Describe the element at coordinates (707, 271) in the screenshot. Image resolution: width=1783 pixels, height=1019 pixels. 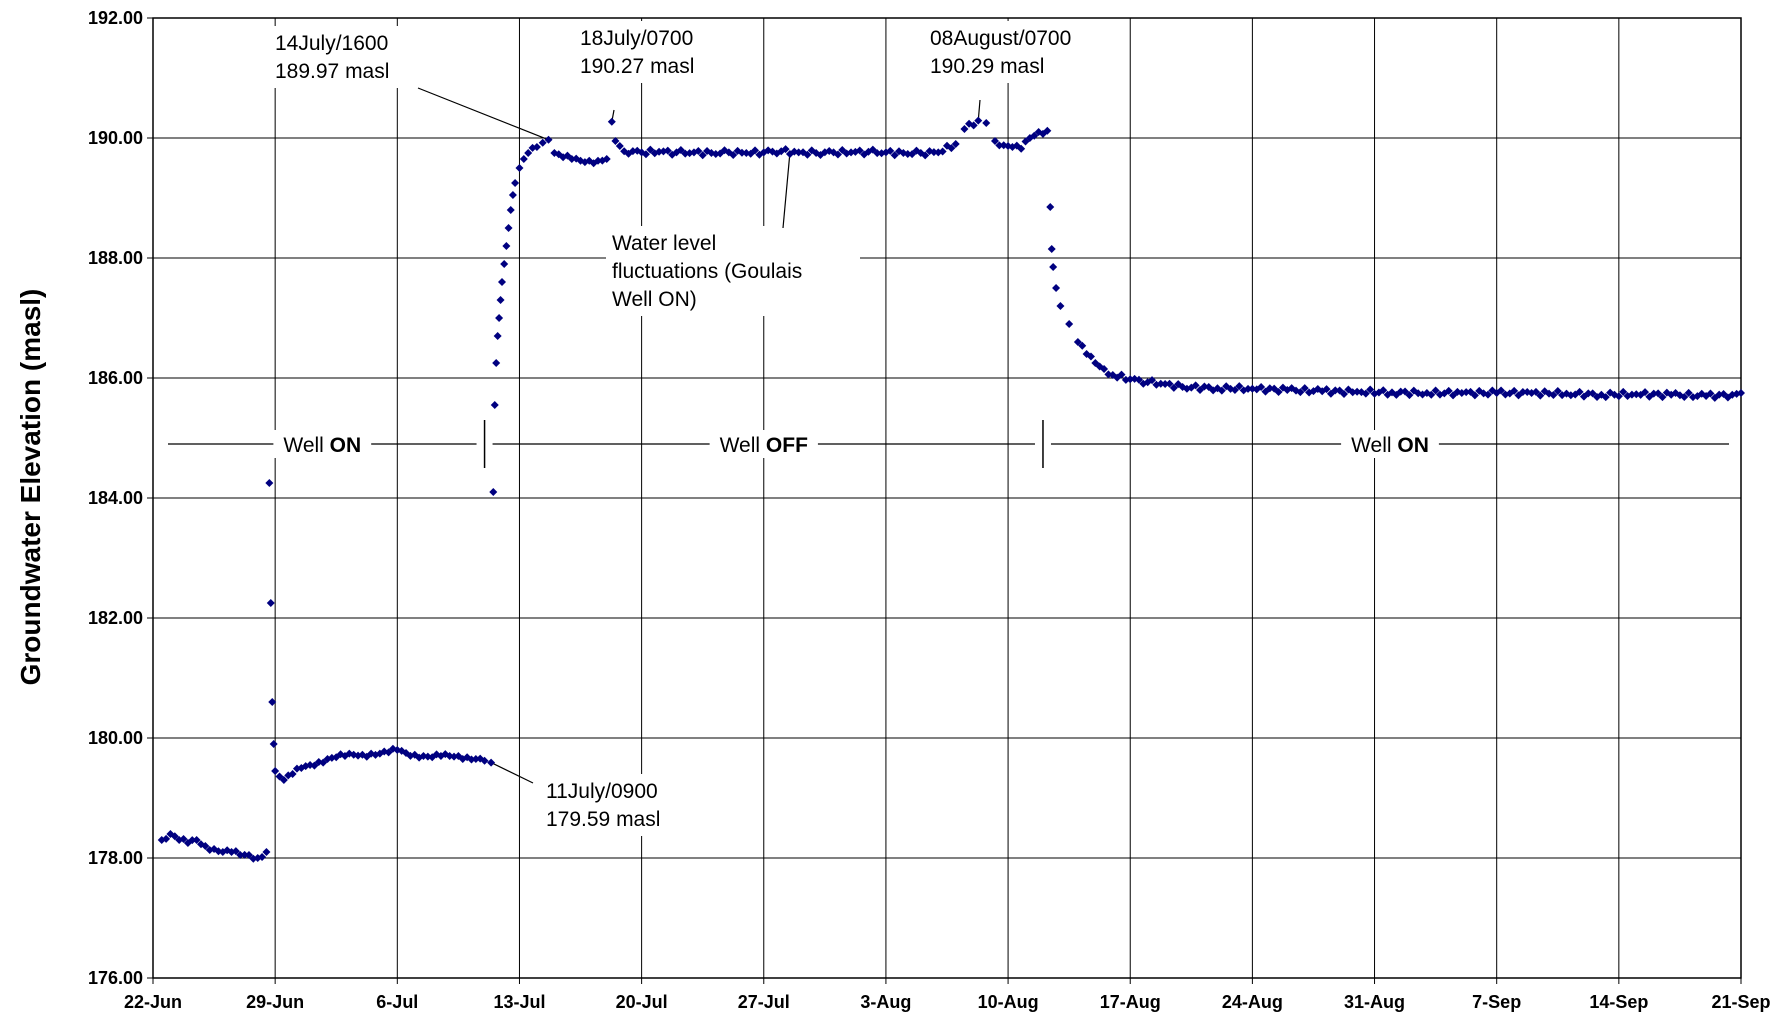
I see `annotation-text: fluctuations (Goulais` at that location.